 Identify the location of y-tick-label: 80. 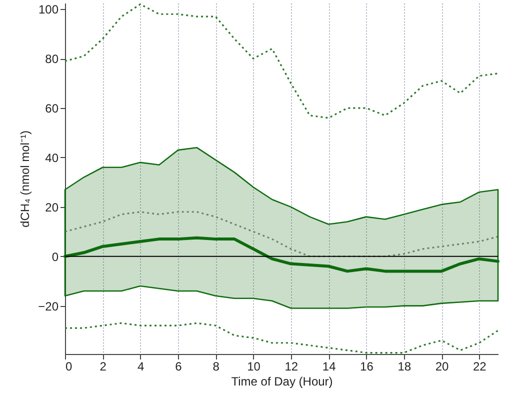
(52, 59).